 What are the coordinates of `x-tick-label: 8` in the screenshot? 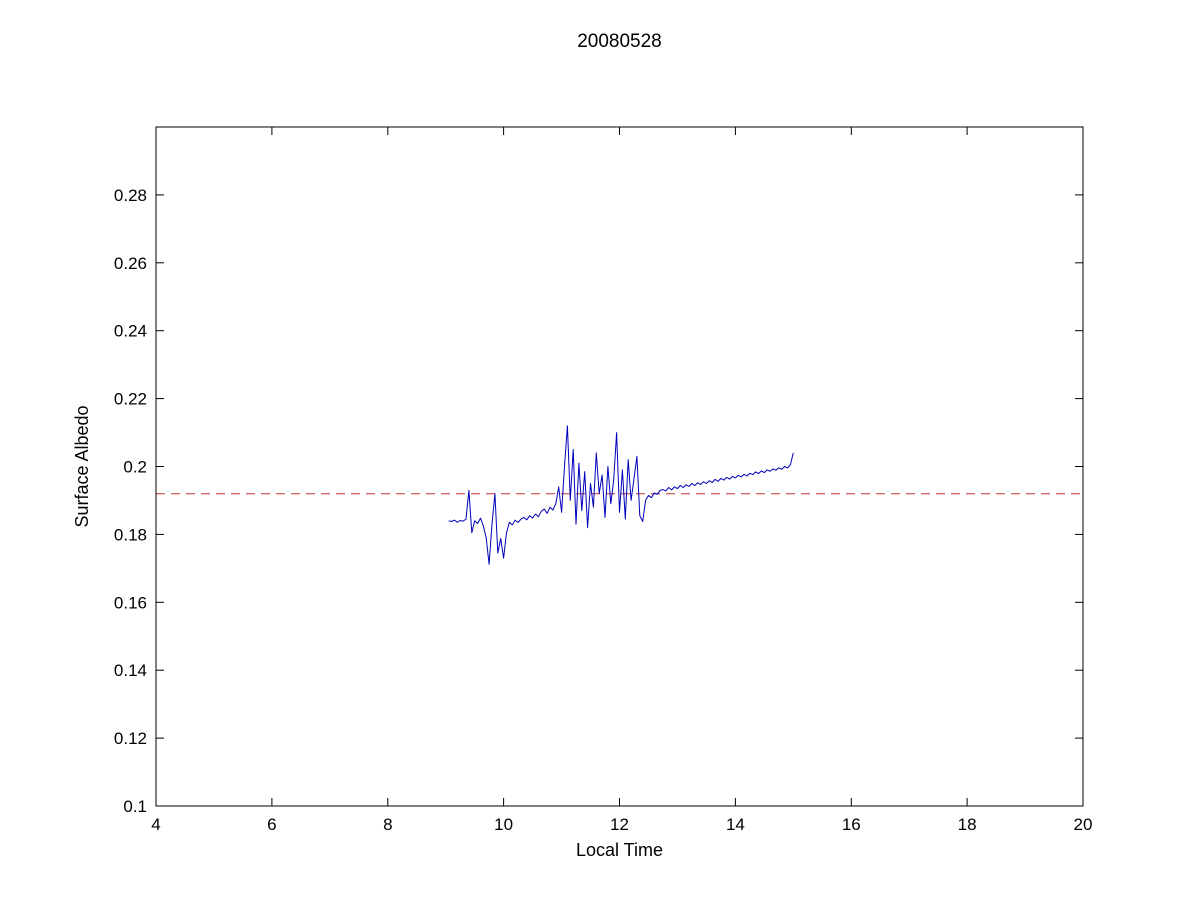 It's located at (387, 824).